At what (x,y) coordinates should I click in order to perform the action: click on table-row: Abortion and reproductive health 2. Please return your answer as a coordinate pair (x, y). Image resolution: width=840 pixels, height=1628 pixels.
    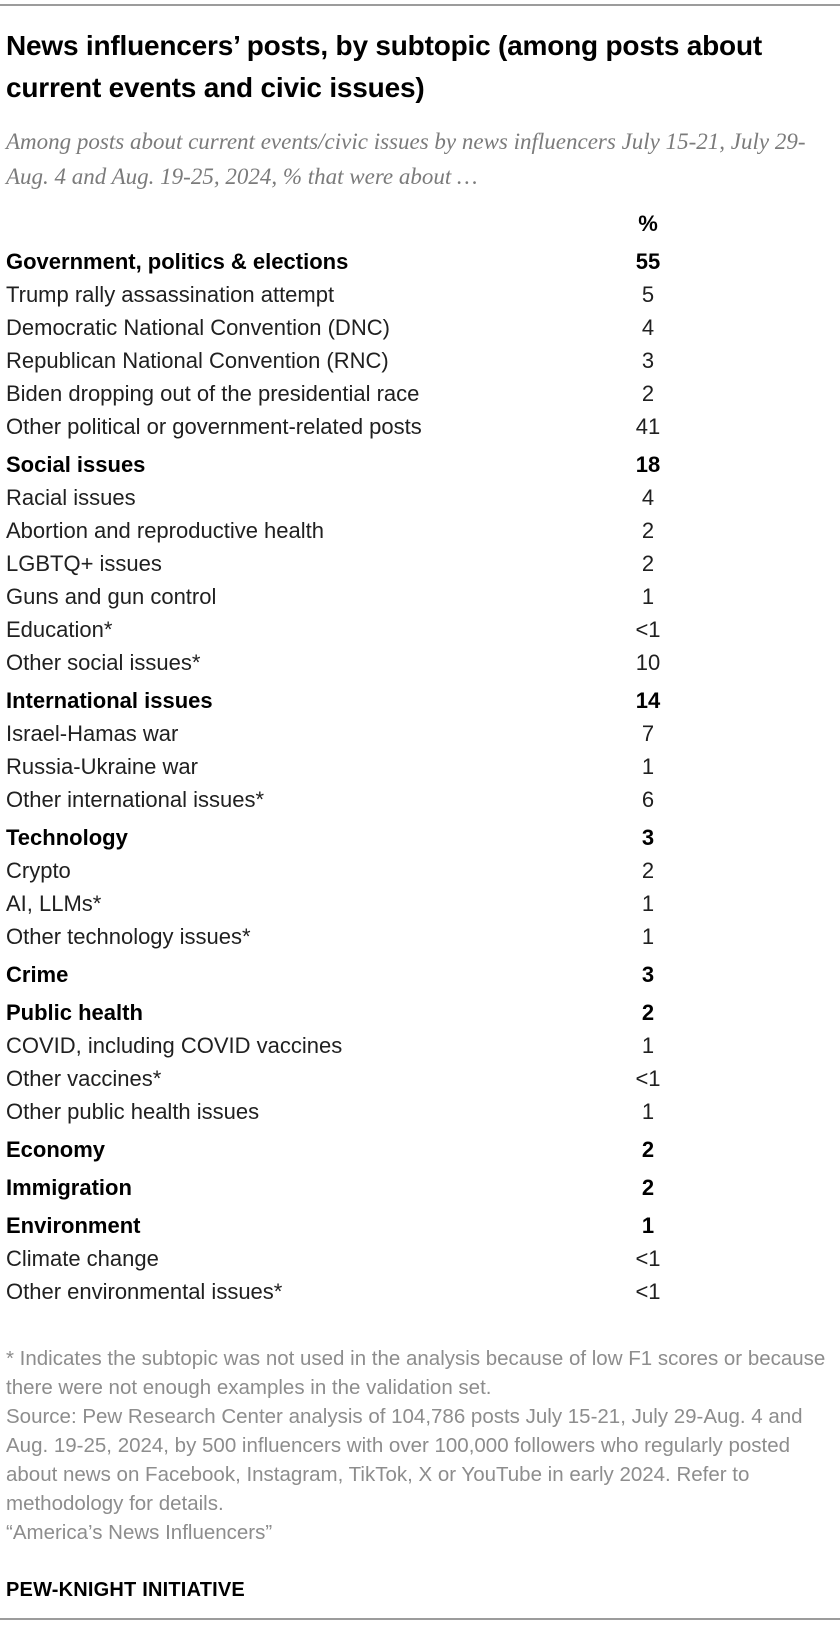
    Looking at the image, I should click on (420, 530).